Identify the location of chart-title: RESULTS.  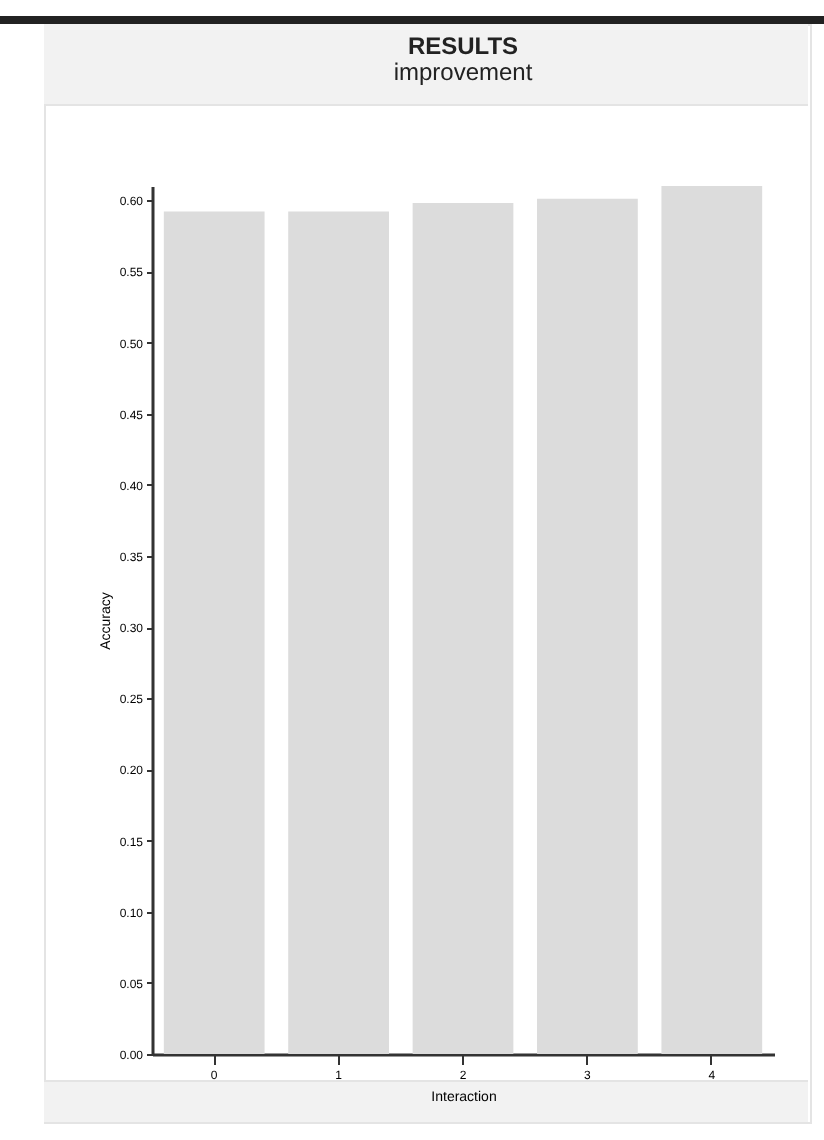
(463, 46).